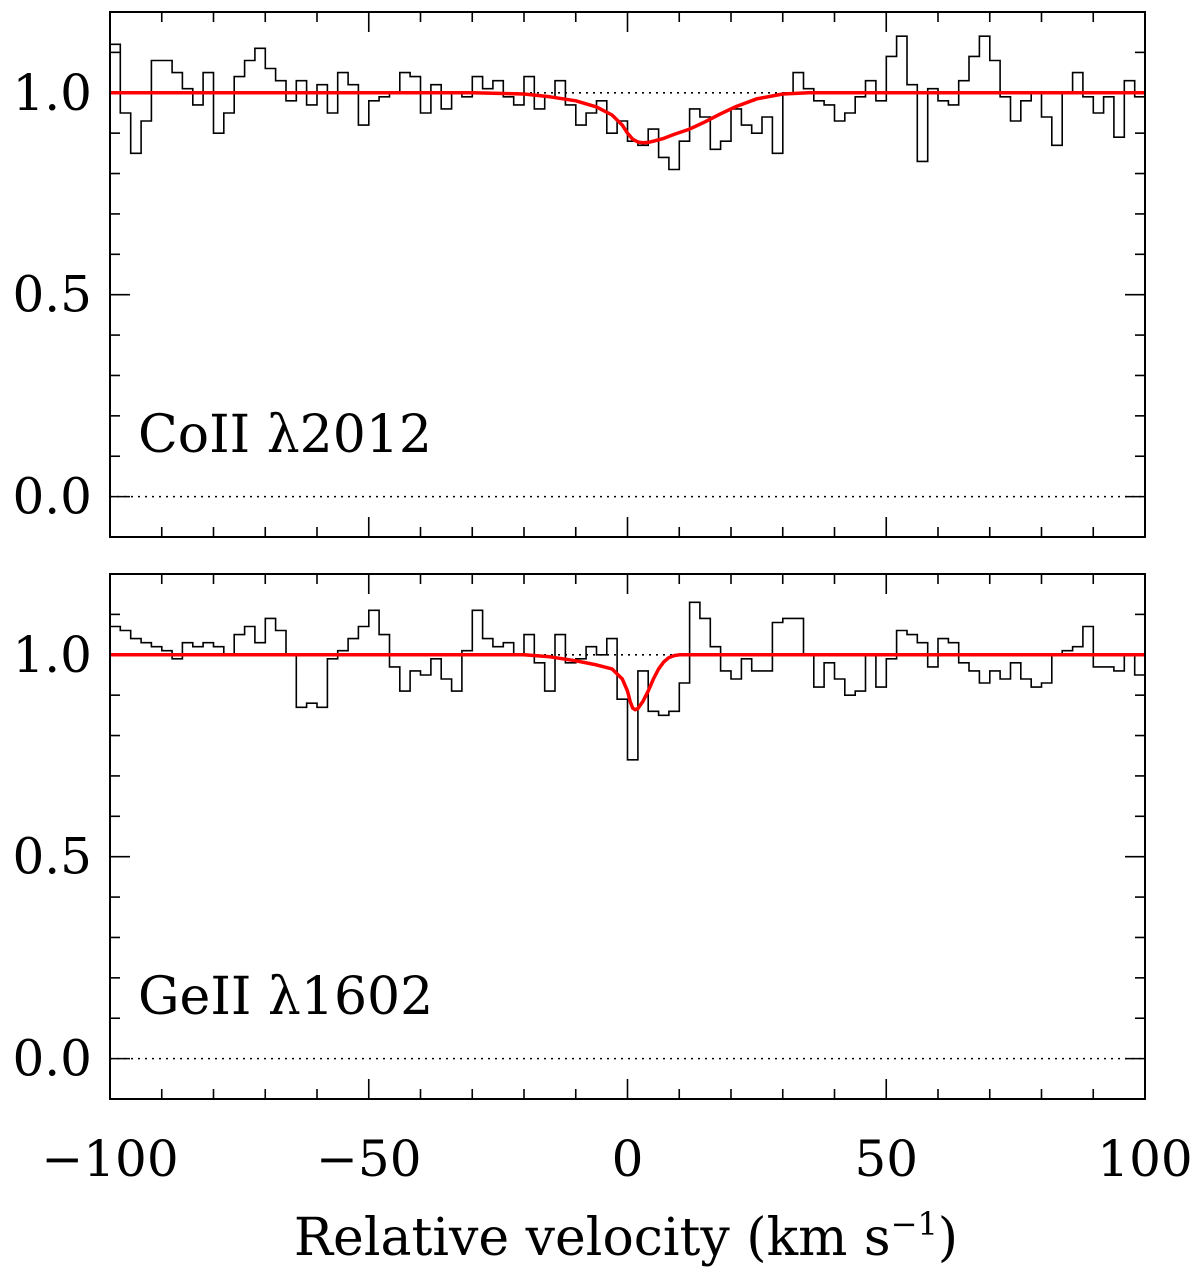 This screenshot has width=1200, height=1278. I want to click on x-tick-label: −100, so click(109, 1159).